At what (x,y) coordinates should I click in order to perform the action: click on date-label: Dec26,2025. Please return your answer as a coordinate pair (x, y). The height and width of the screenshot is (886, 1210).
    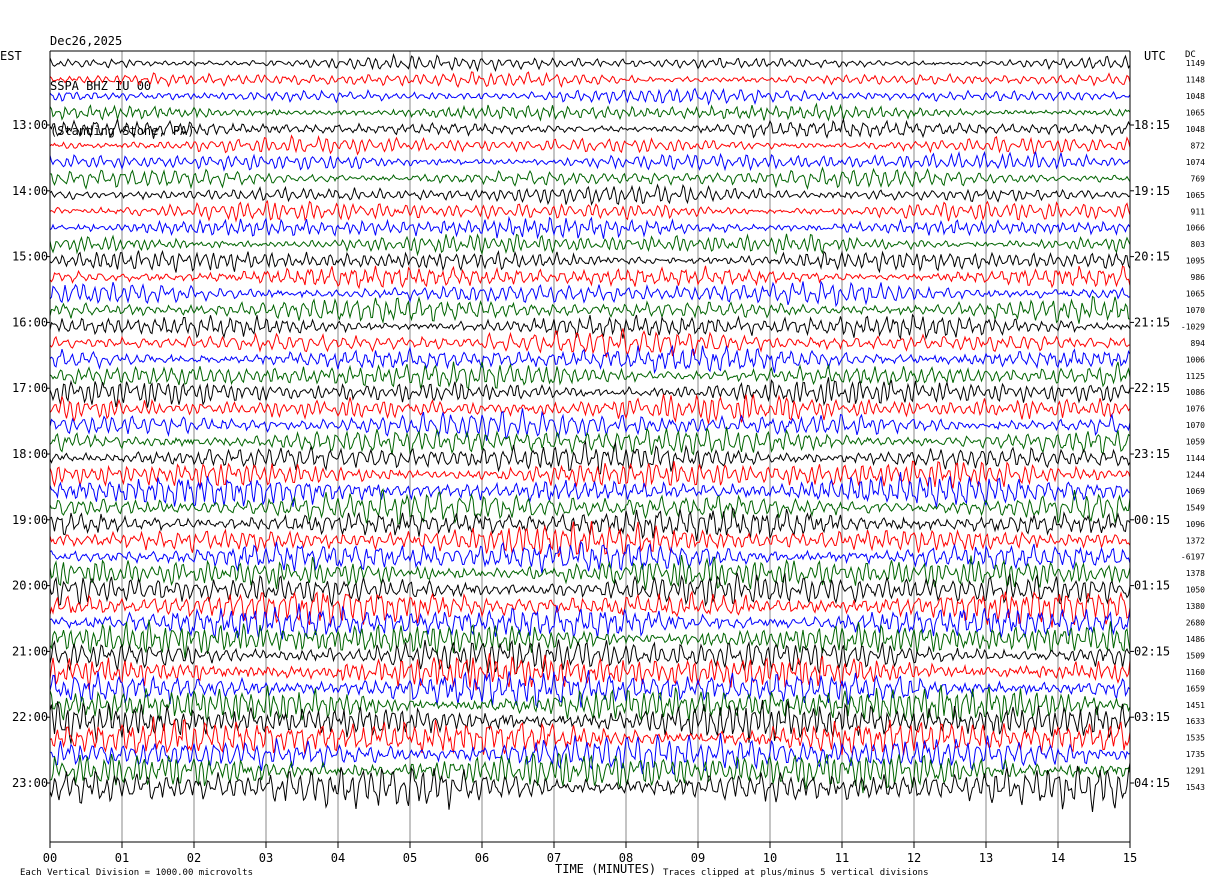
    Looking at the image, I should click on (86, 41).